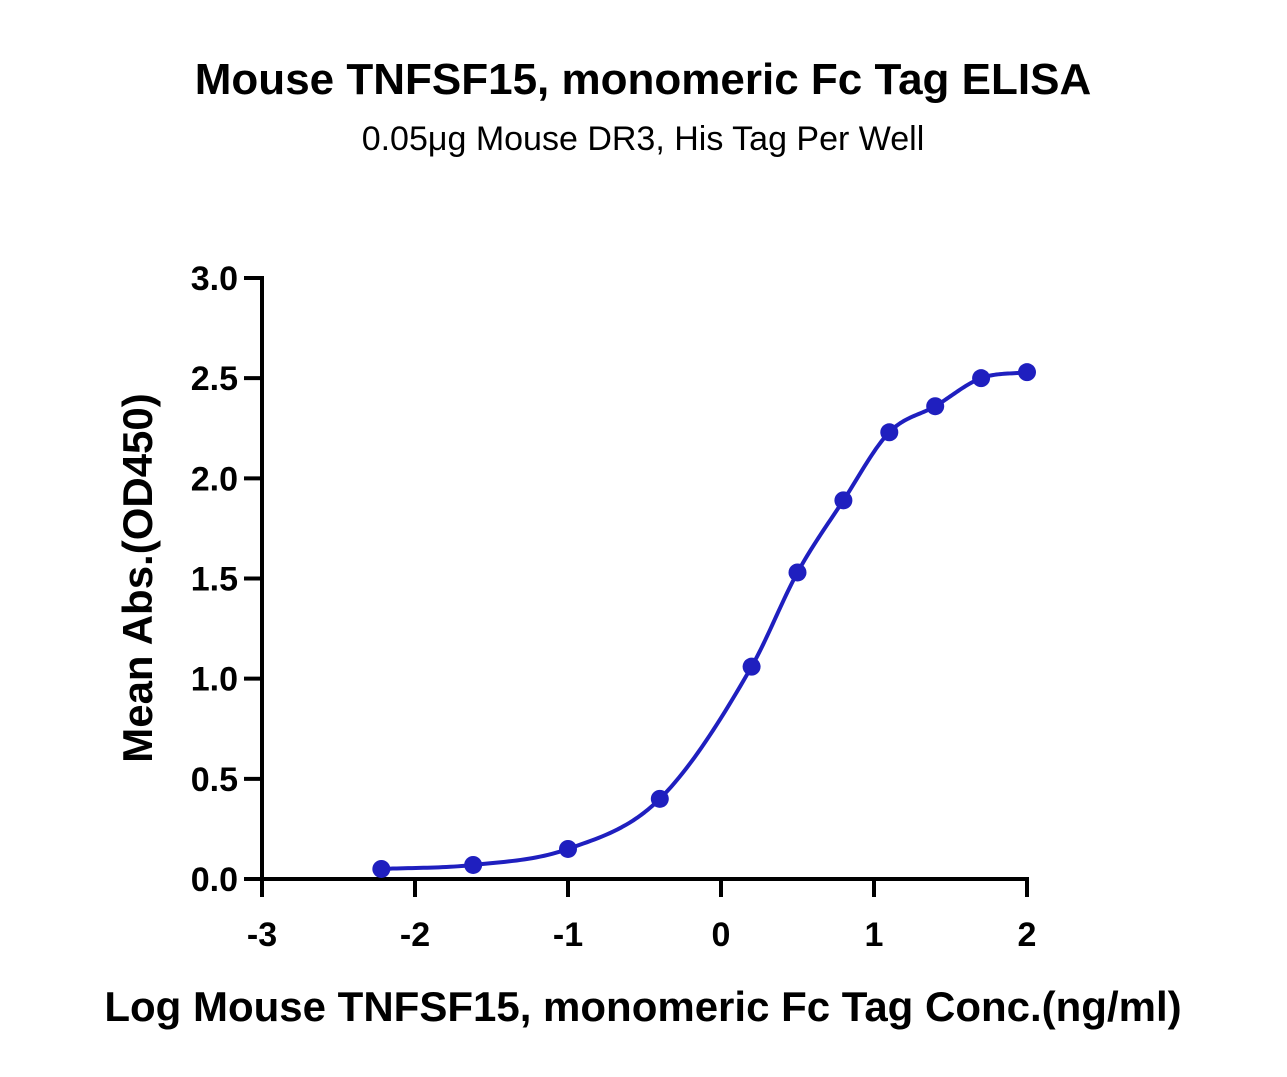 This screenshot has height=1077, width=1287. I want to click on y-tick-label: 2.0, so click(214, 479).